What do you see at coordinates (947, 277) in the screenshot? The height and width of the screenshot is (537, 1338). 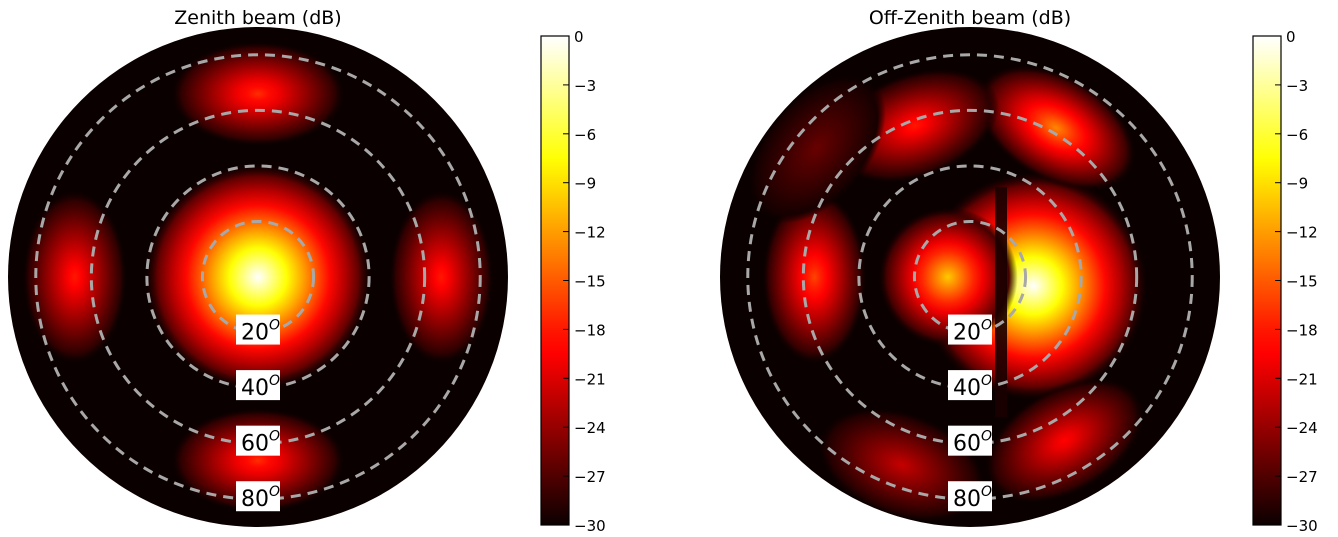 I see `beam-lobe-grating-lobe-center` at bounding box center [947, 277].